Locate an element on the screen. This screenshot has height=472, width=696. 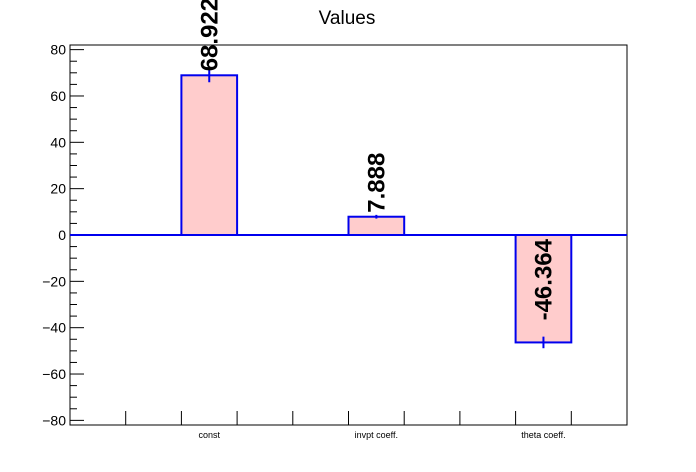
x-axis: const invpt coeff. theta coeff. is located at coordinates (348, 425).